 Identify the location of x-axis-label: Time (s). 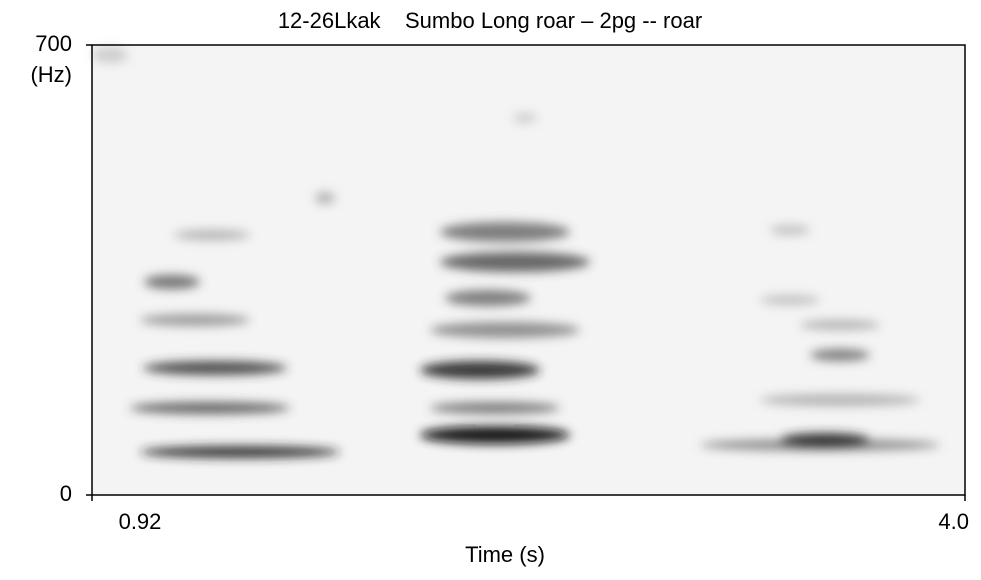
(505, 554).